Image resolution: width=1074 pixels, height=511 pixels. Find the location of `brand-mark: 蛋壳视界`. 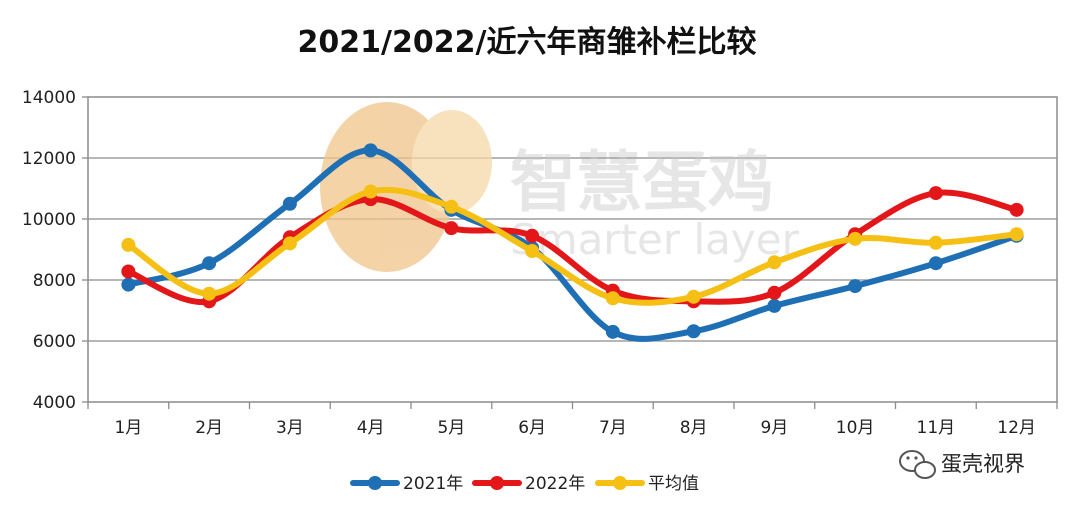

brand-mark: 蛋壳视界 is located at coordinates (962, 464).